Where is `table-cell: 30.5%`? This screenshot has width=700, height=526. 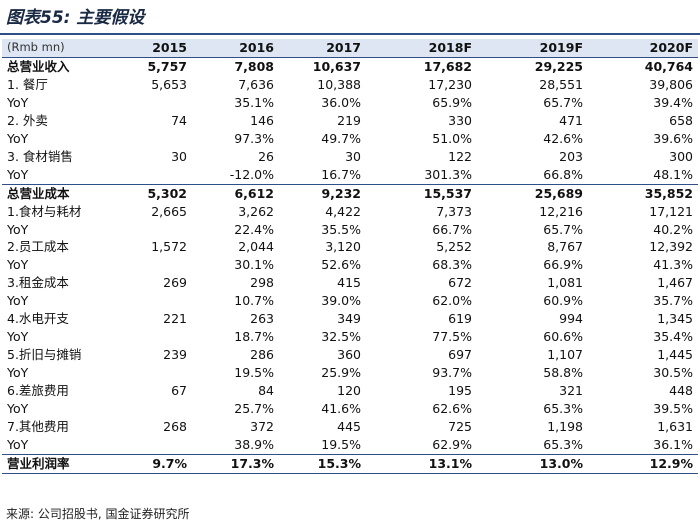 table-cell: 30.5% is located at coordinates (673, 373).